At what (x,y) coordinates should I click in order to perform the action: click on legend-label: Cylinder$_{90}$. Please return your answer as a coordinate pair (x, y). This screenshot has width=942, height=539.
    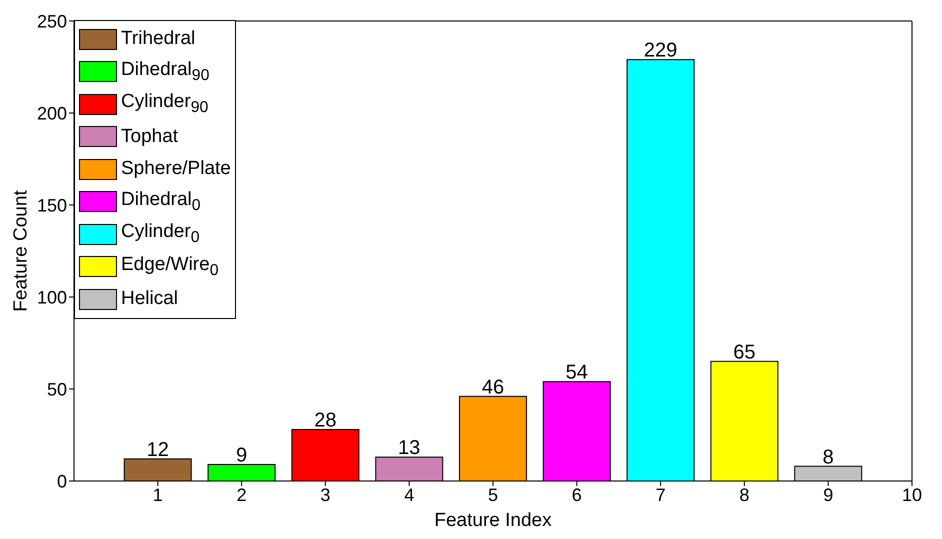
    Looking at the image, I should click on (164, 104).